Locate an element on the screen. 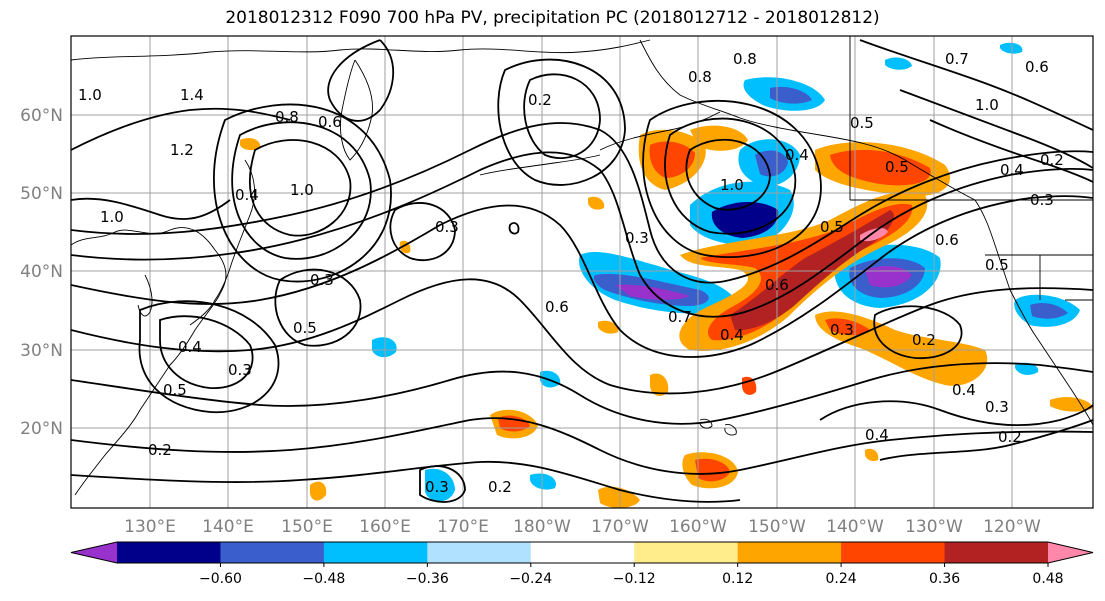 This screenshot has height=601, width=1105. coast-asia is located at coordinates (149, 361).